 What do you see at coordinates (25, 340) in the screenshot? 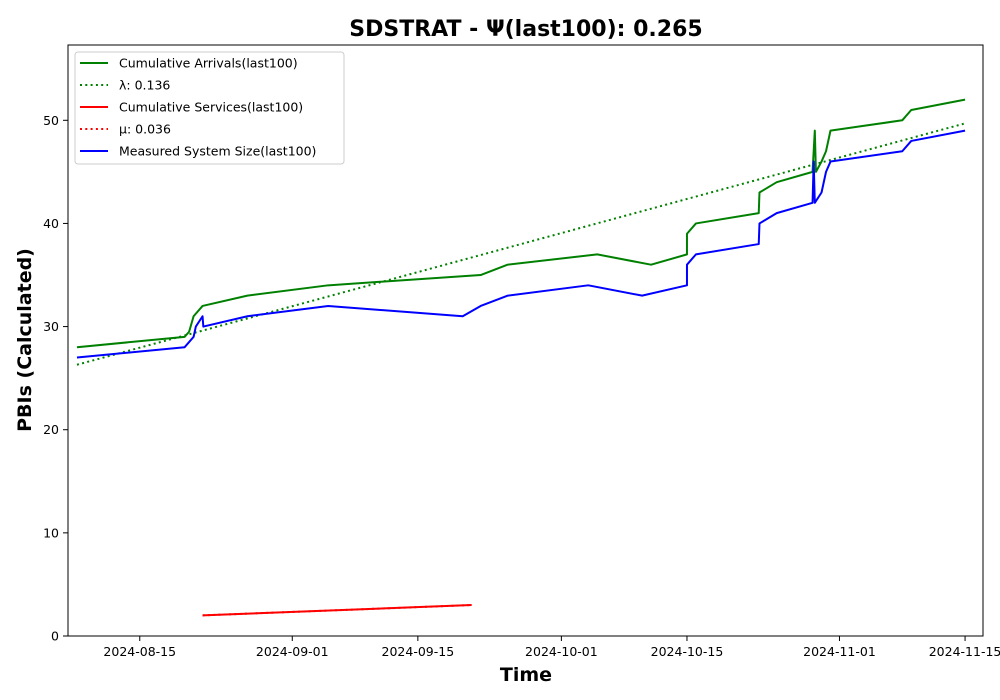
I see `y-axis-label: PBIs (Calculated)` at bounding box center [25, 340].